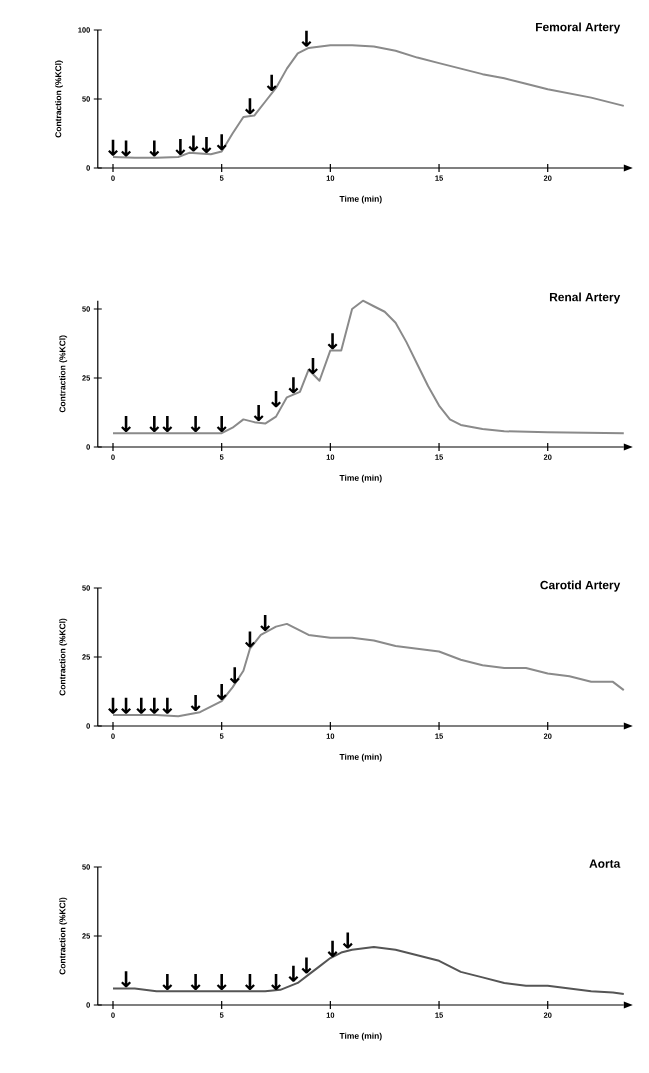 The width and height of the screenshot is (649, 1073). Describe the element at coordinates (605, 863) in the screenshot. I see `chart-title: Aorta` at that location.